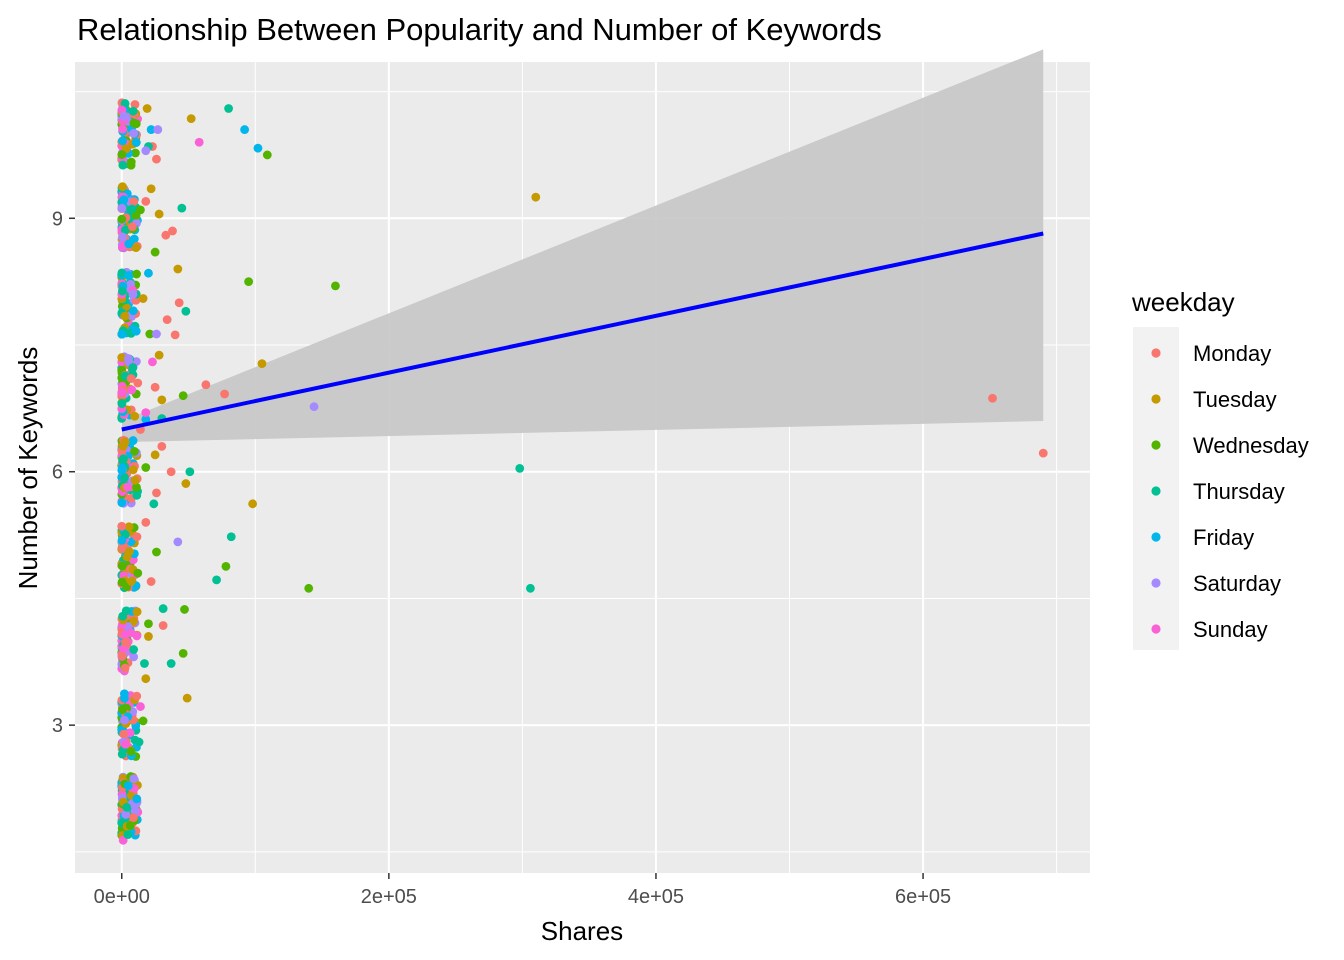 The image size is (1344, 960). What do you see at coordinates (1223, 537) in the screenshot?
I see `legend-label-friday: Friday` at bounding box center [1223, 537].